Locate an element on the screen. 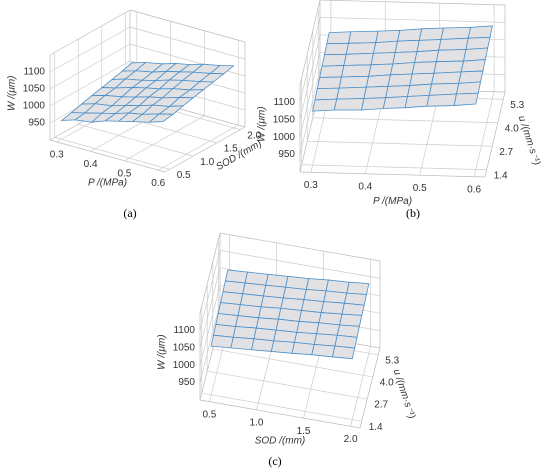 The width and height of the screenshot is (550, 475). x-tick-label: 1.0 is located at coordinates (257, 423).